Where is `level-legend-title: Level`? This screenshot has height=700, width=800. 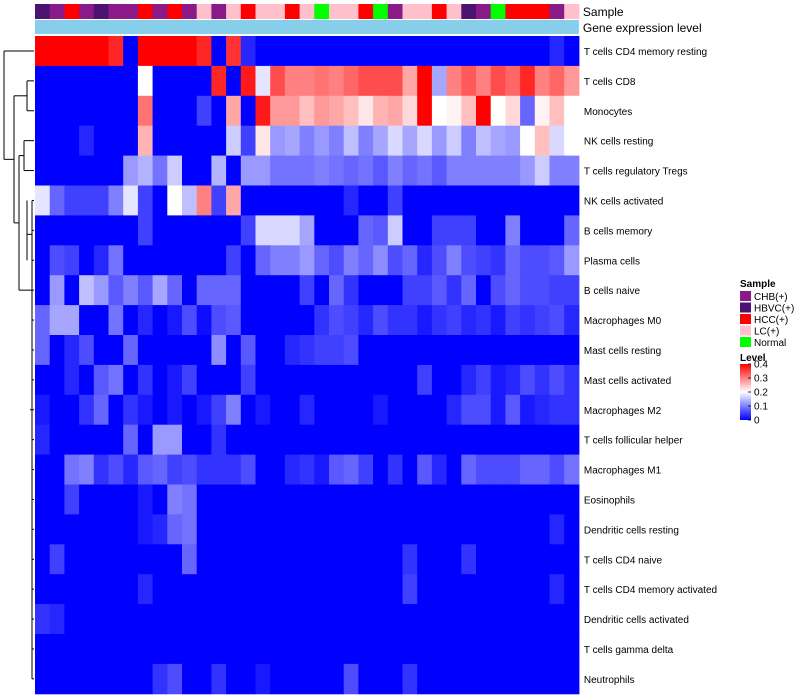 level-legend-title: Level is located at coordinates (753, 358).